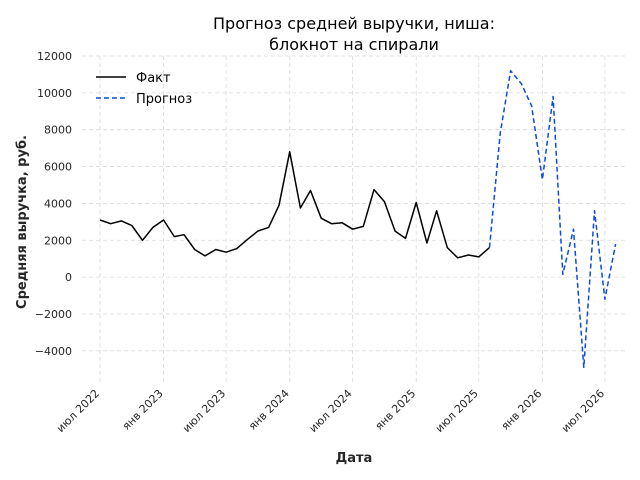  What do you see at coordinates (58, 130) in the screenshot?
I see `y-tick-label: 8000` at bounding box center [58, 130].